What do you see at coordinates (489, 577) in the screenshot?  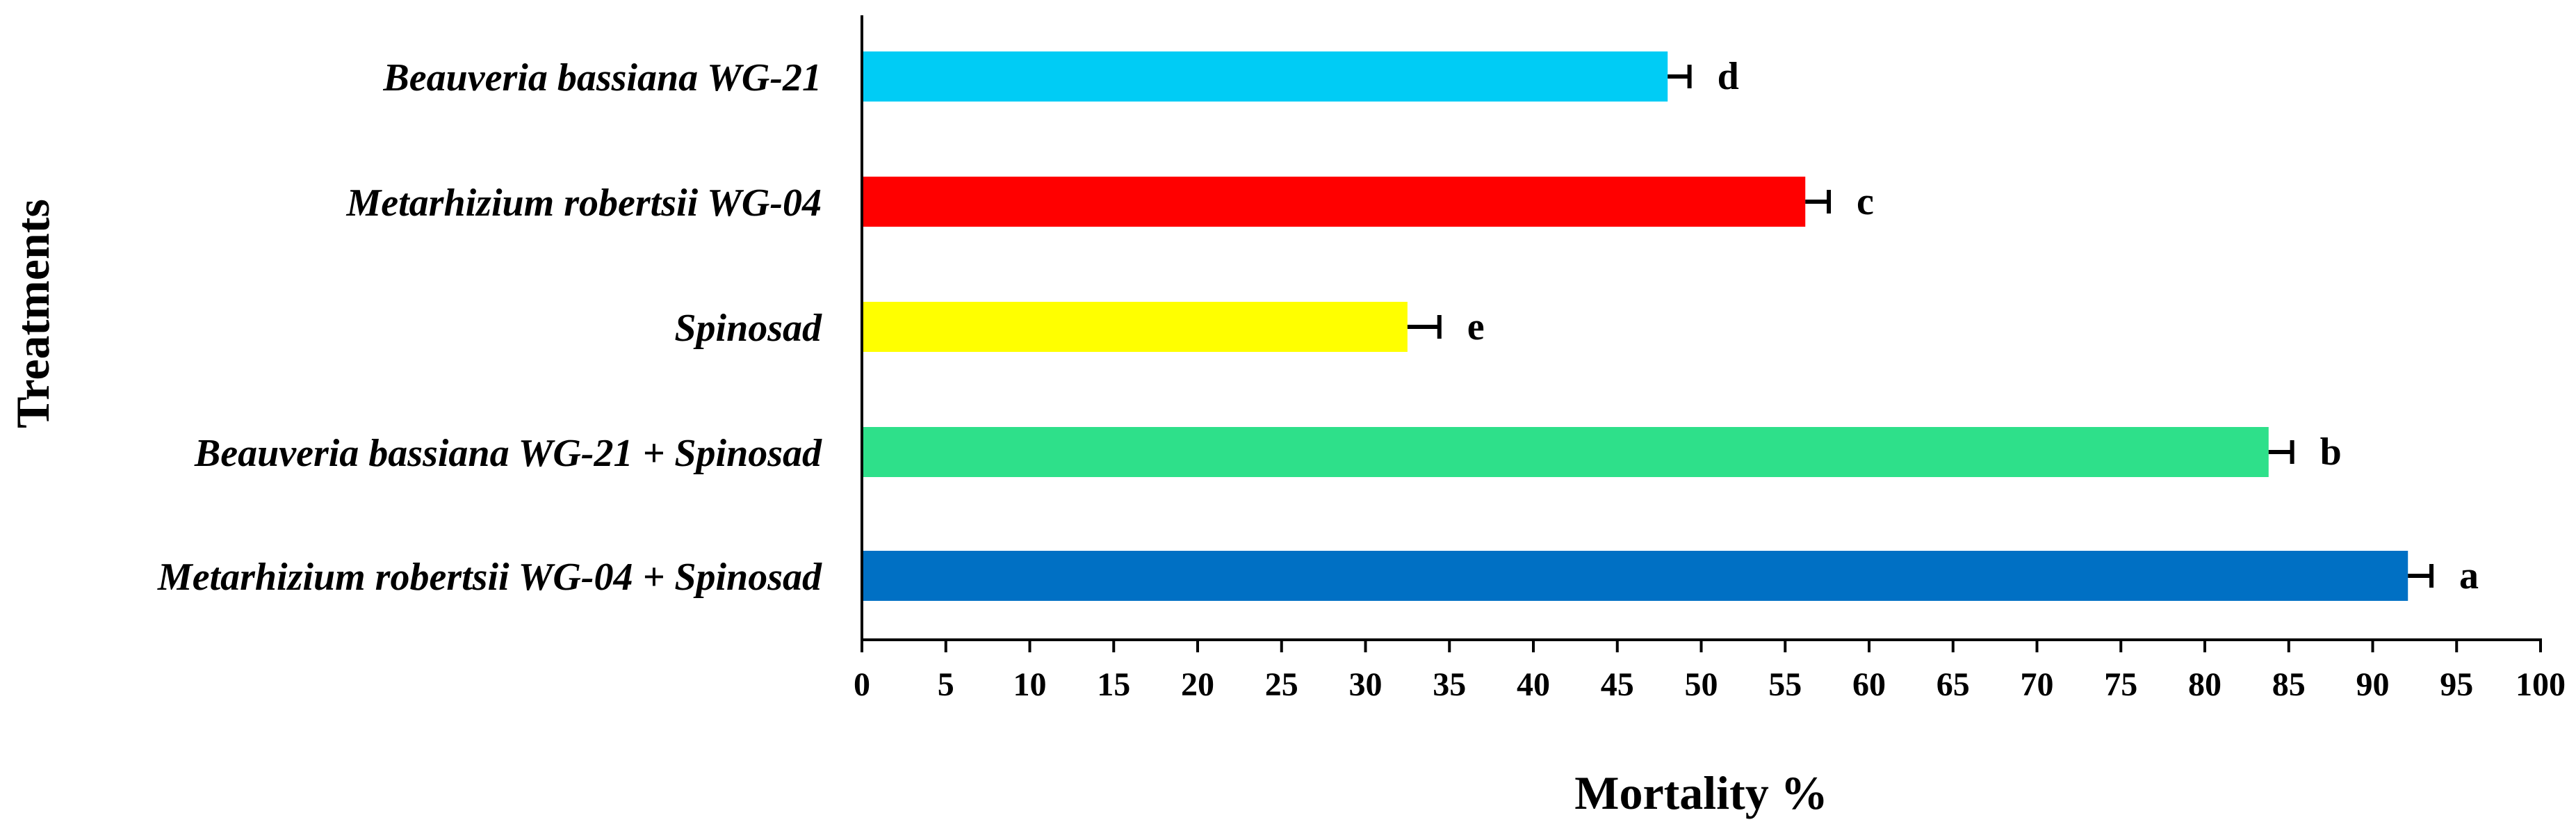 I see `category-label-5: Metarhizium robertsii WG-04 + Spinosad` at bounding box center [489, 577].